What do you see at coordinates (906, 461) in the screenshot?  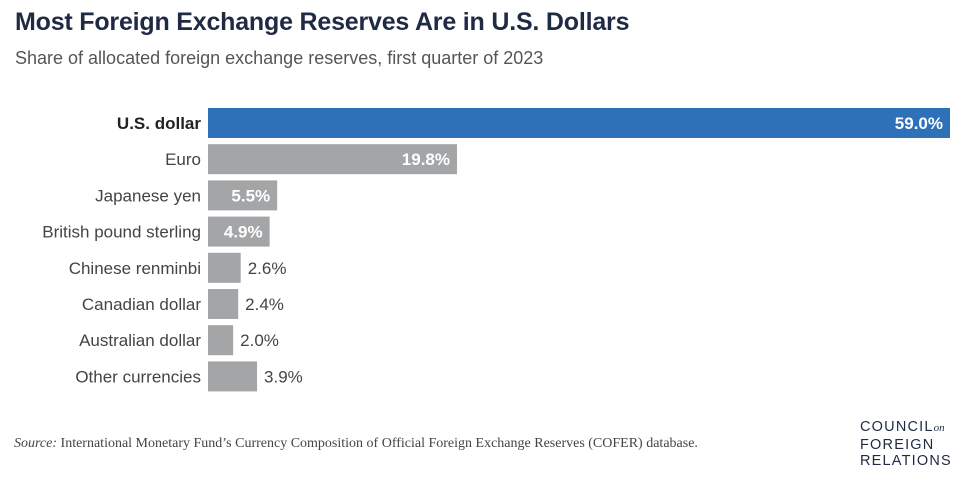 I see `logo-line-3: RELATIONS` at bounding box center [906, 461].